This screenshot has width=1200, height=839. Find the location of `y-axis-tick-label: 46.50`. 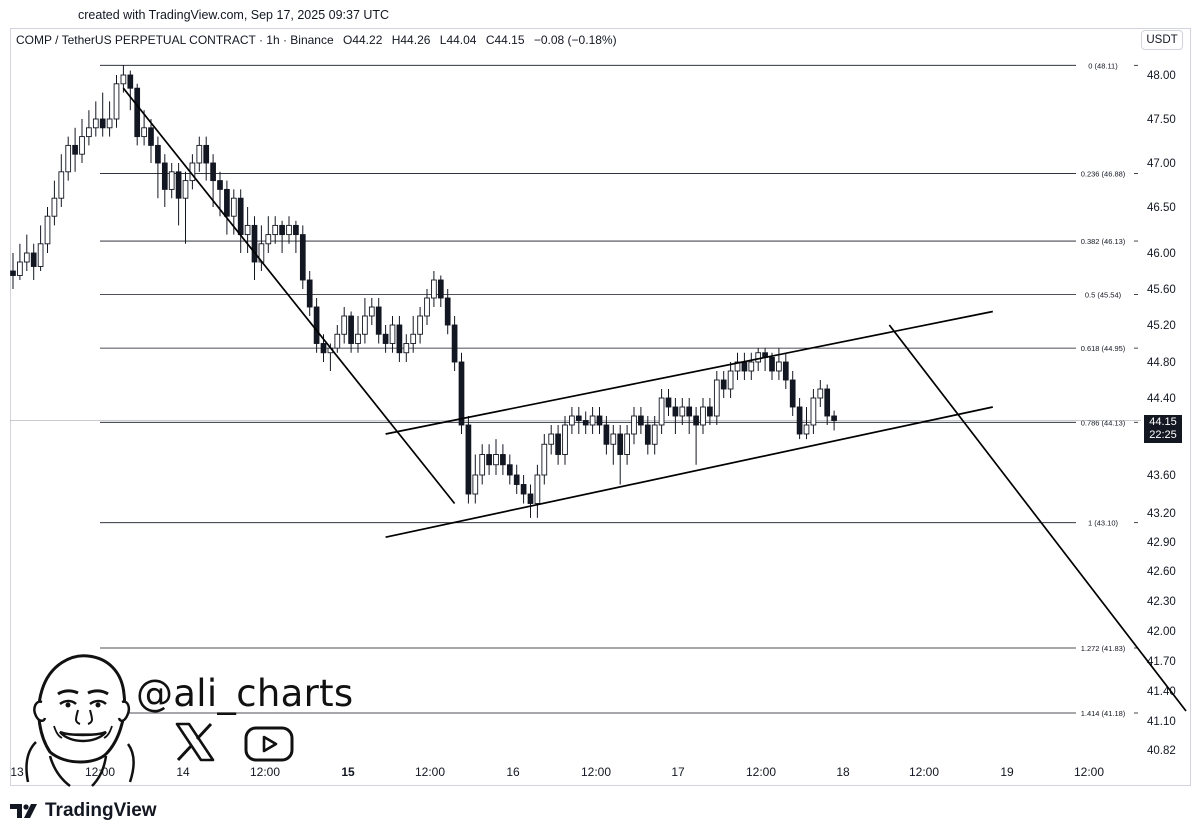

y-axis-tick-label: 46.50 is located at coordinates (1161, 208).